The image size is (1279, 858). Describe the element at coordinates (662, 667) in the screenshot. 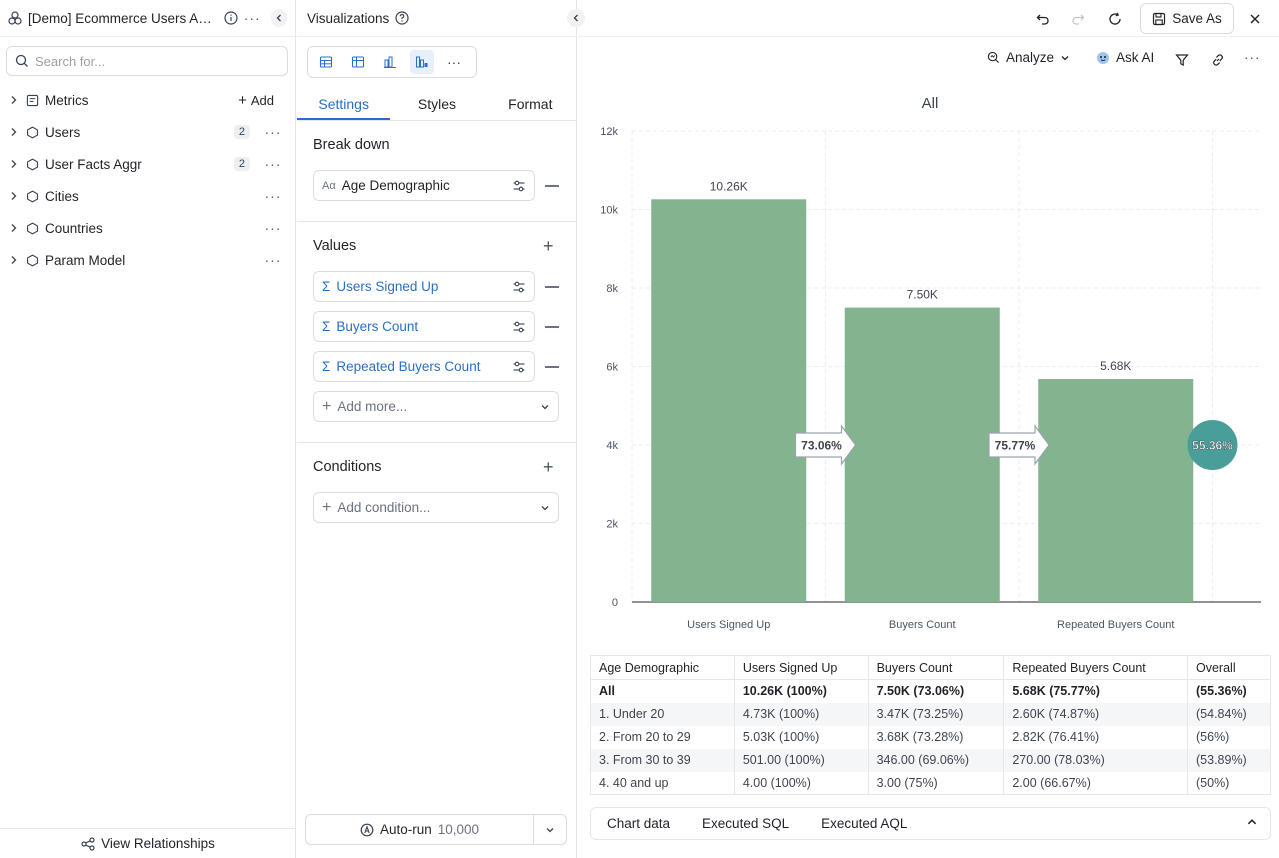

I see `table-header-cell: Age Demographic` at that location.